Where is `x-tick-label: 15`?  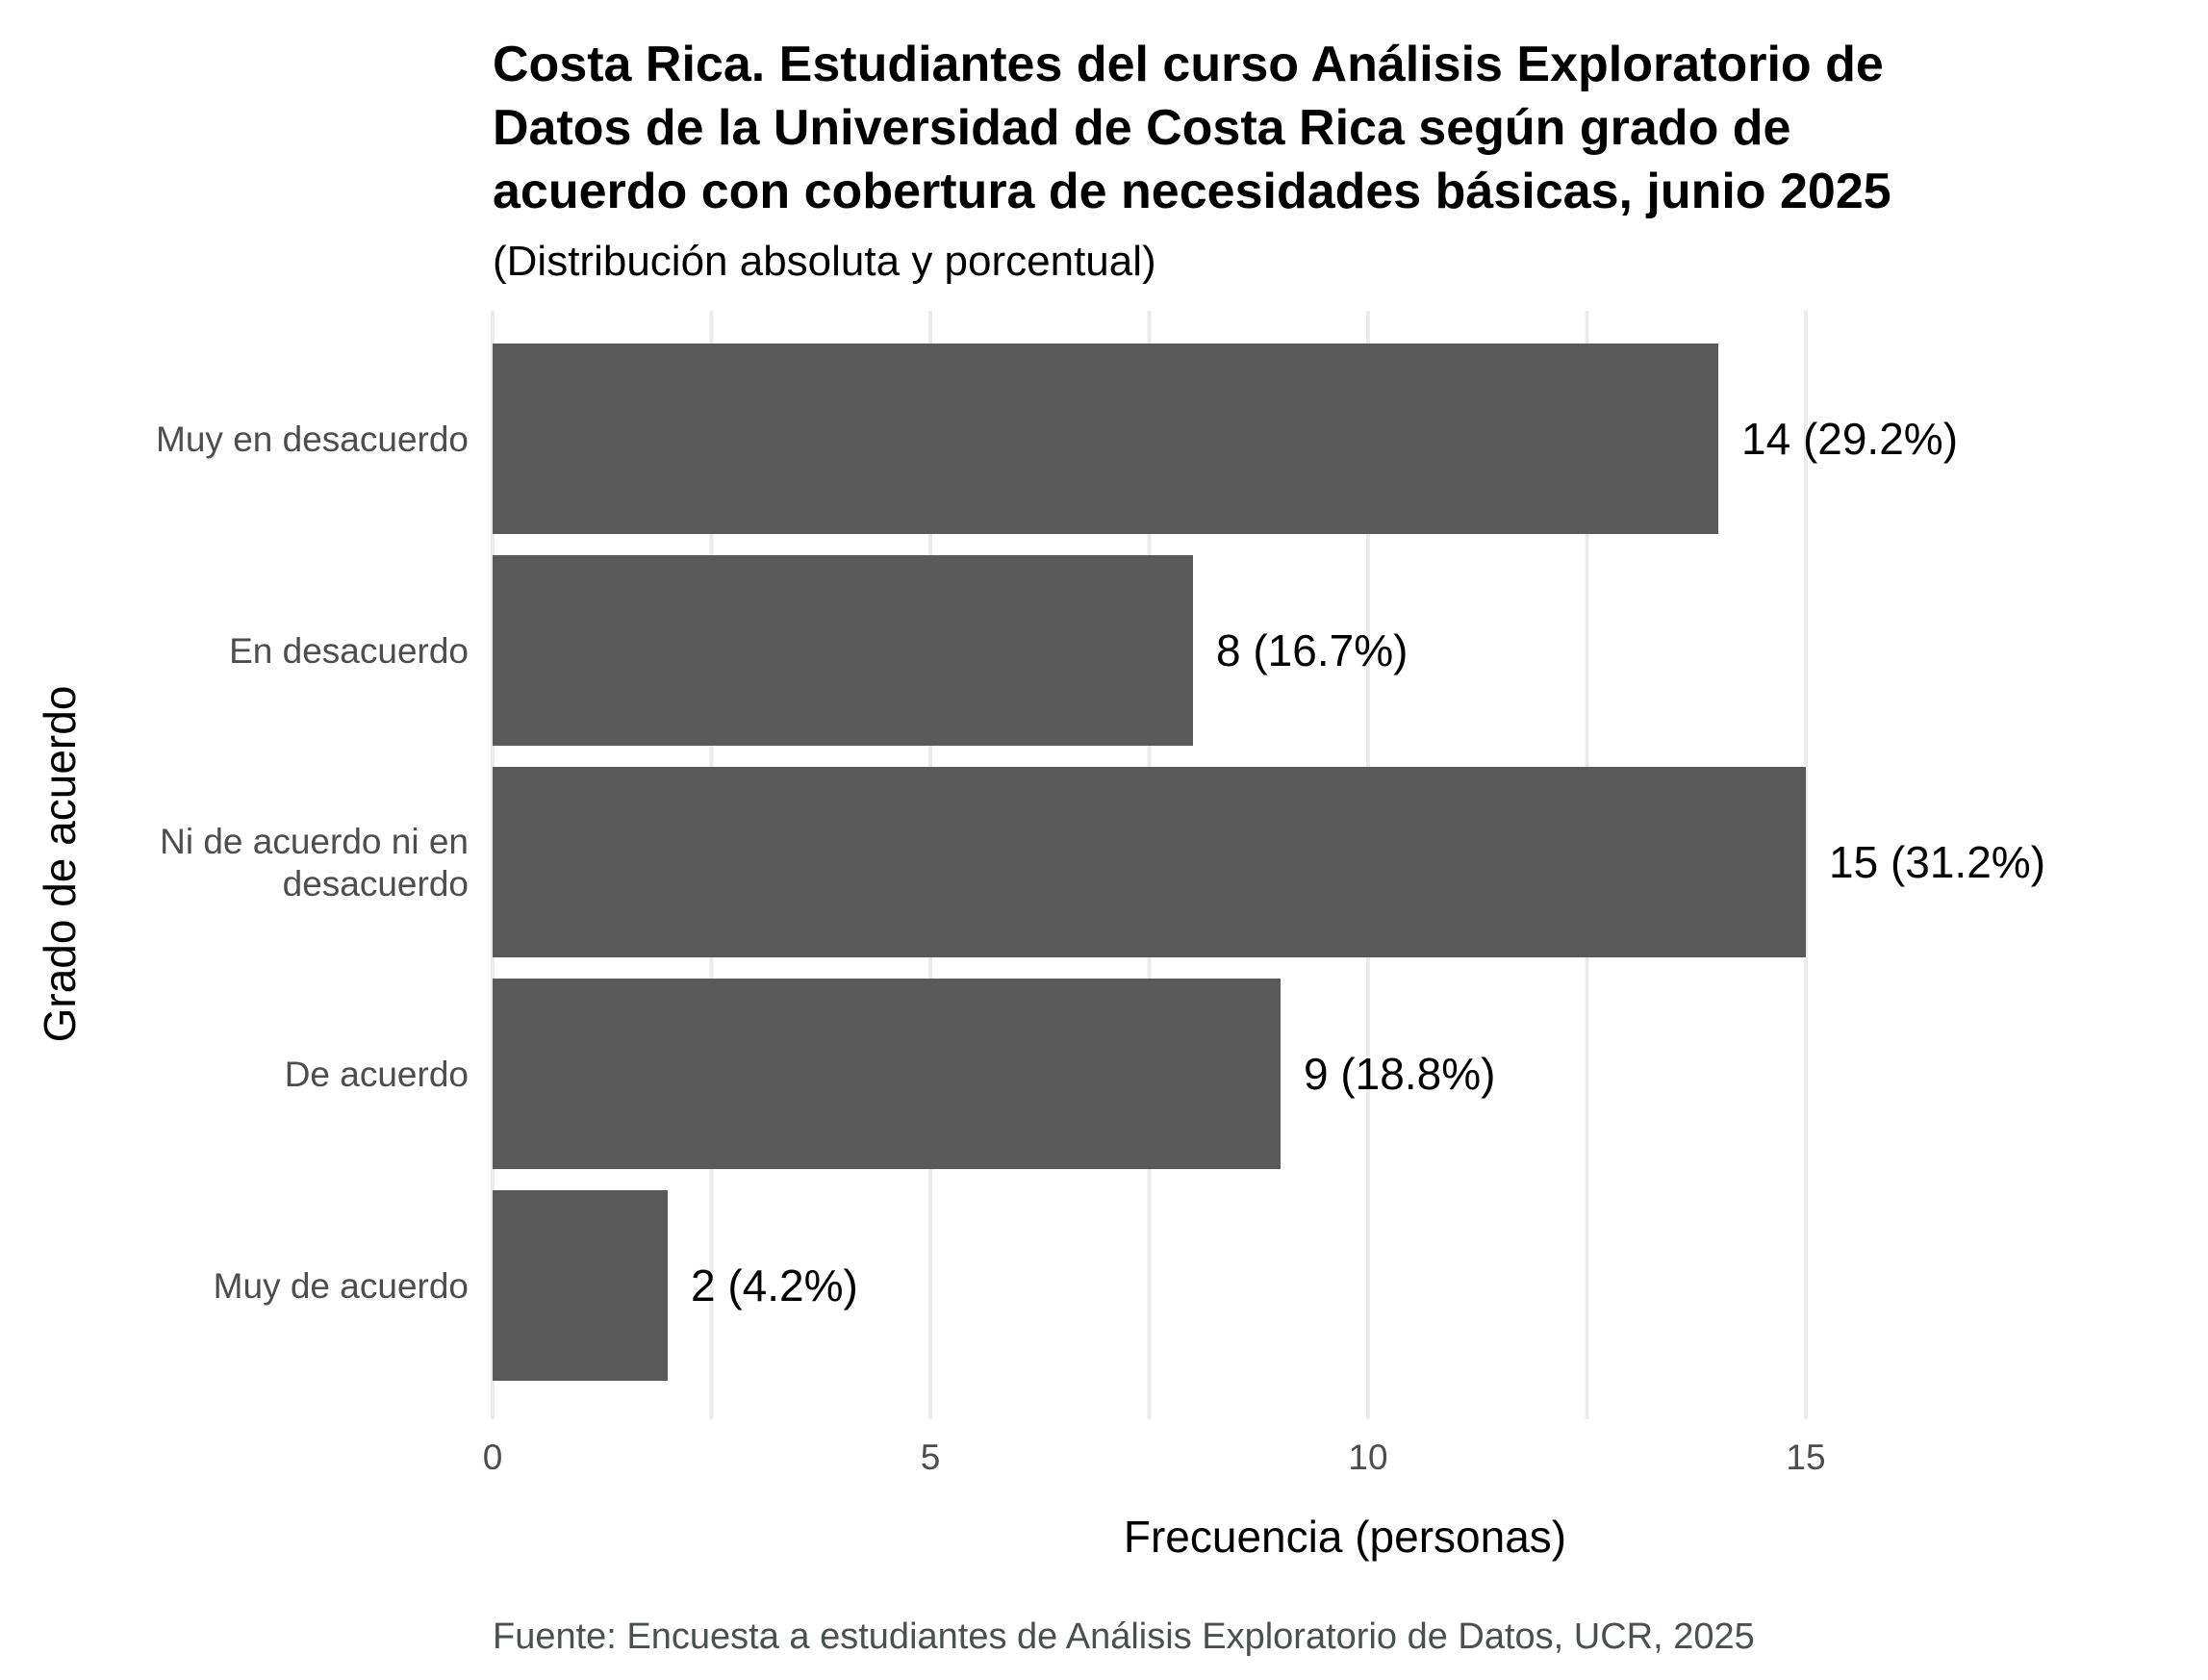 x-tick-label: 15 is located at coordinates (1805, 1458).